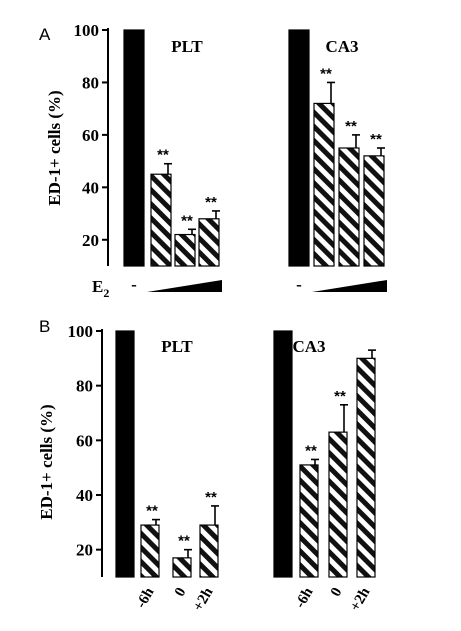  What do you see at coordinates (44, 326) in the screenshot?
I see `panel-letter: B` at bounding box center [44, 326].